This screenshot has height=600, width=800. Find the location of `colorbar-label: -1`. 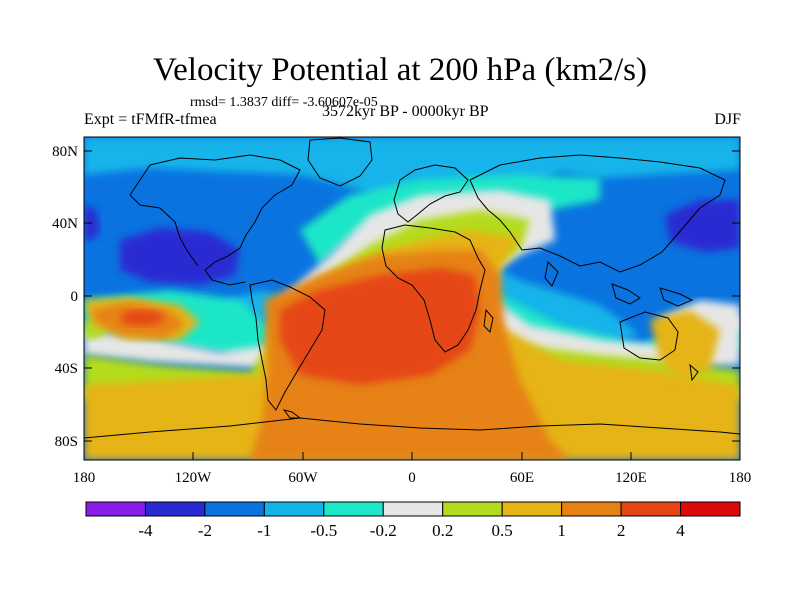

colorbar-label: -1 is located at coordinates (264, 530).